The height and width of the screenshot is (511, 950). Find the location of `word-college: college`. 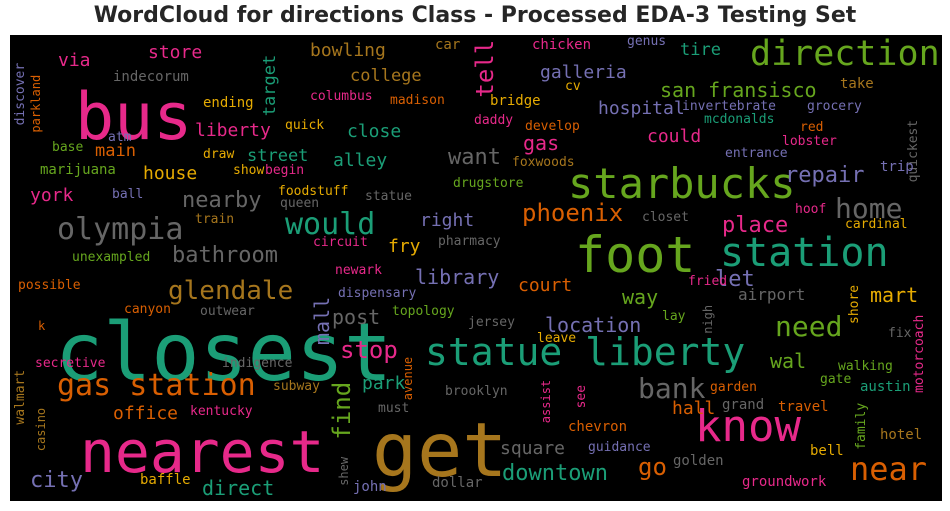

word-college: college is located at coordinates (386, 76).